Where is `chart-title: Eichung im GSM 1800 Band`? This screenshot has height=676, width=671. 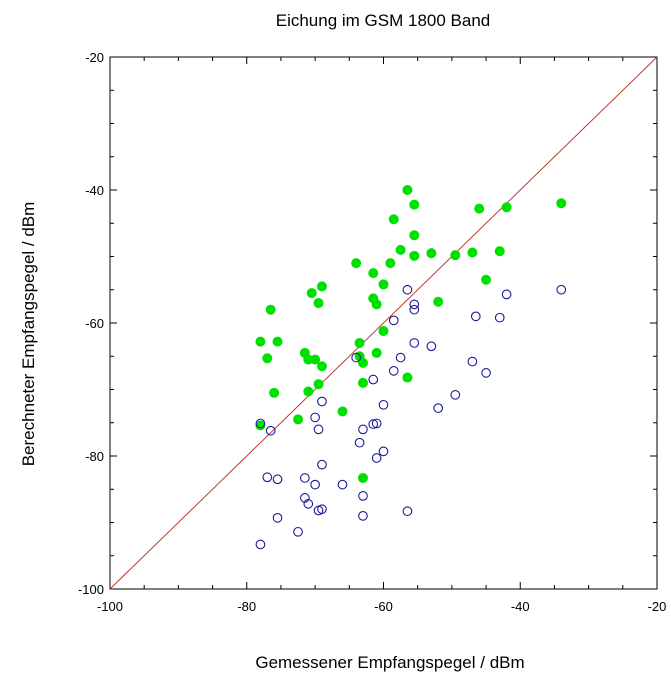
chart-title: Eichung im GSM 1800 Band is located at coordinates (383, 20).